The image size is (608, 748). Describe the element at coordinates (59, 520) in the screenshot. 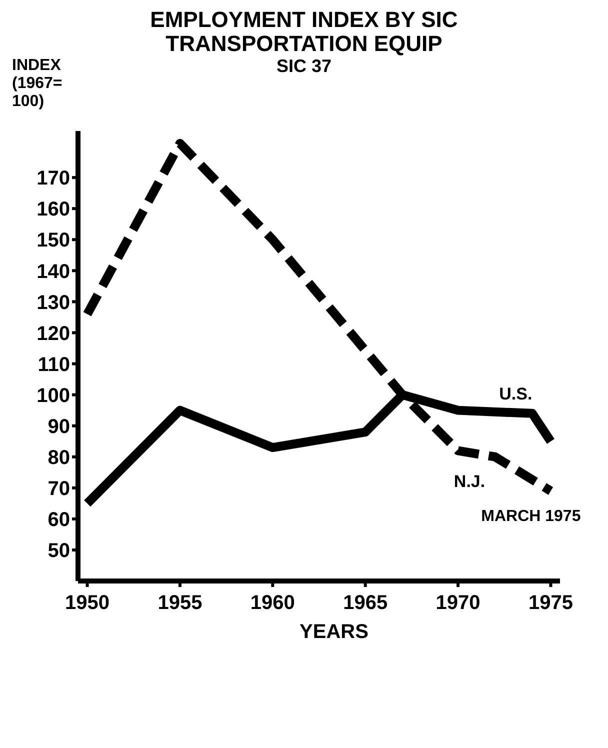

I see `y-tick-label: 60` at that location.